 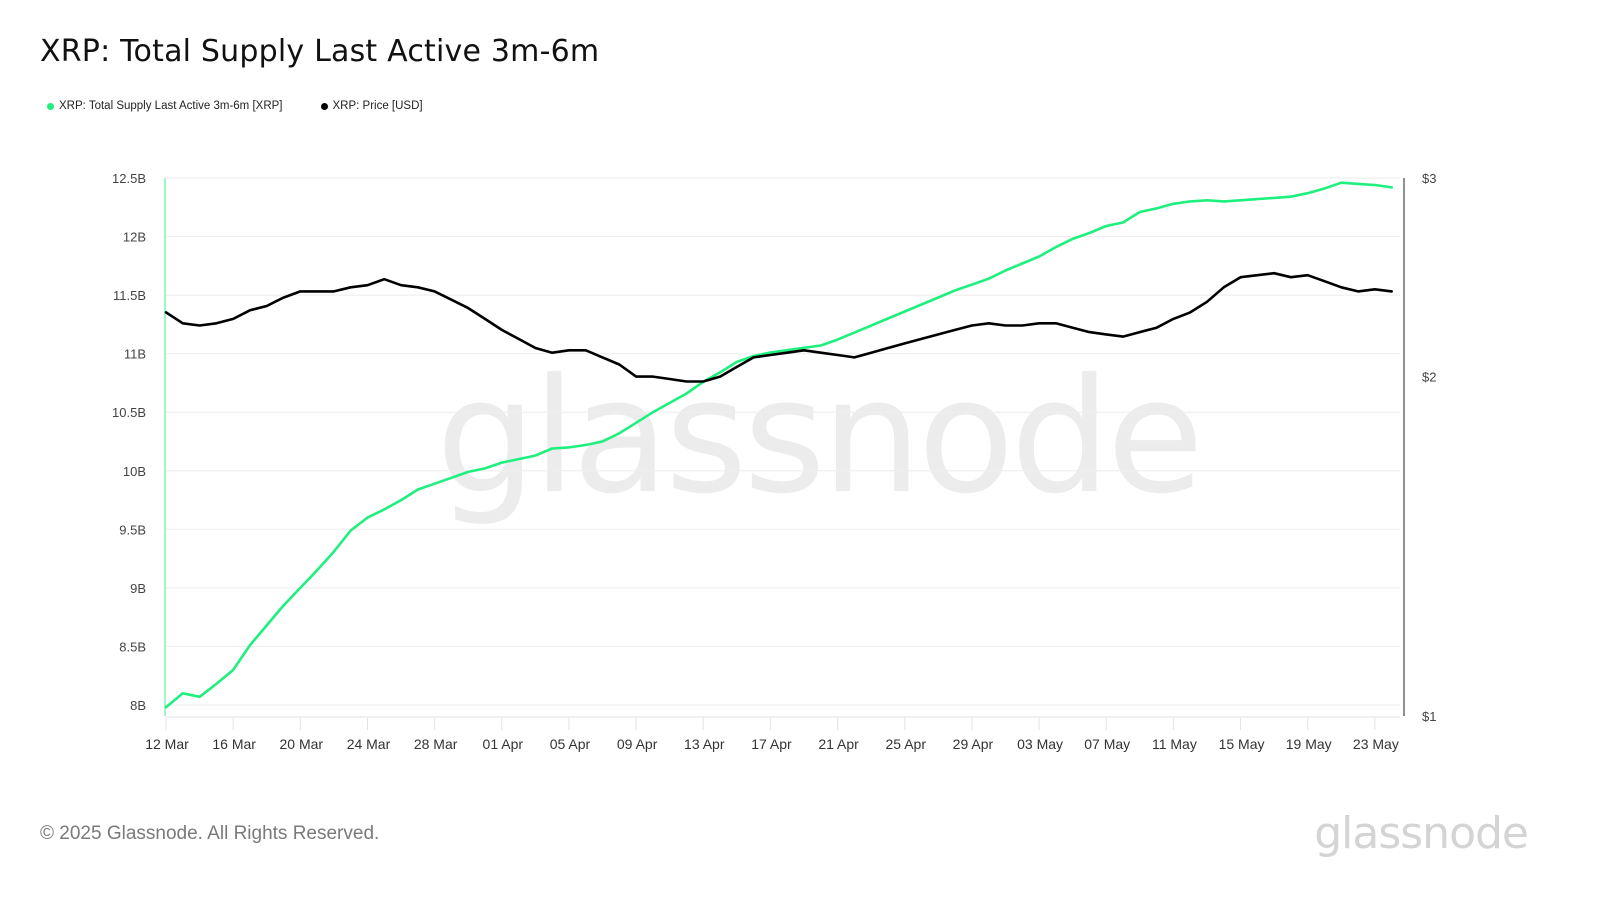 What do you see at coordinates (210, 833) in the screenshot?
I see `copyright-footer: © 2025 Glassnode. All Rights Reserved.` at bounding box center [210, 833].